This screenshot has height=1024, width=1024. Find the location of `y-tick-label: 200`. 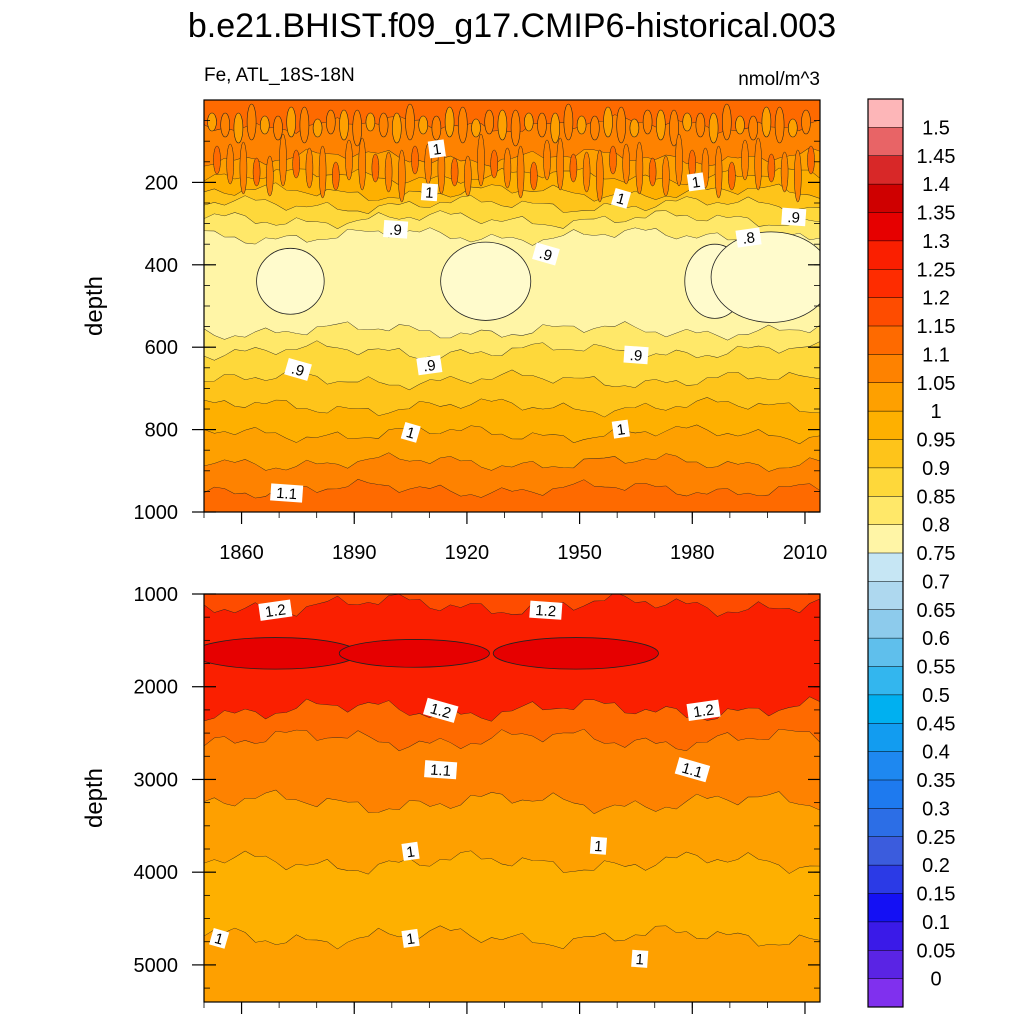

y-tick-label: 200 is located at coordinates (161, 183).